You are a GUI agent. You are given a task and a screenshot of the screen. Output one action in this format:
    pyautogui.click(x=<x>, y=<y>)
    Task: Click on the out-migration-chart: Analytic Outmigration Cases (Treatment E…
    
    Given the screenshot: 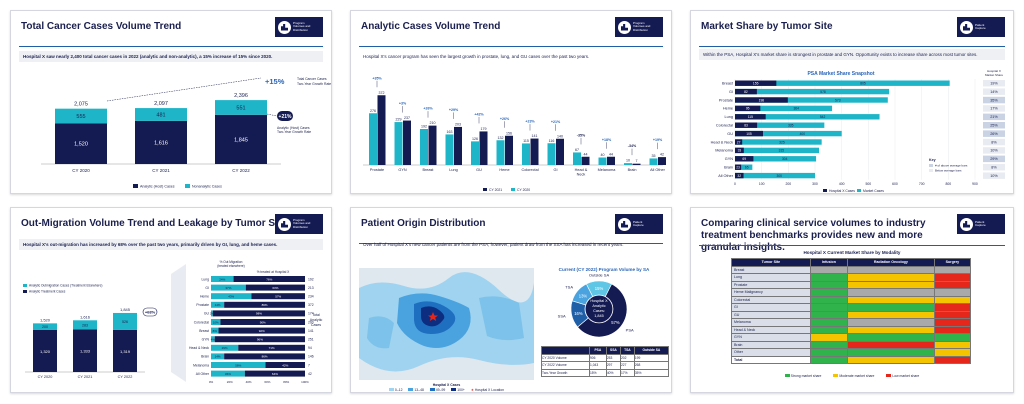 What is the action you would take?
    pyautogui.click(x=172, y=322)
    